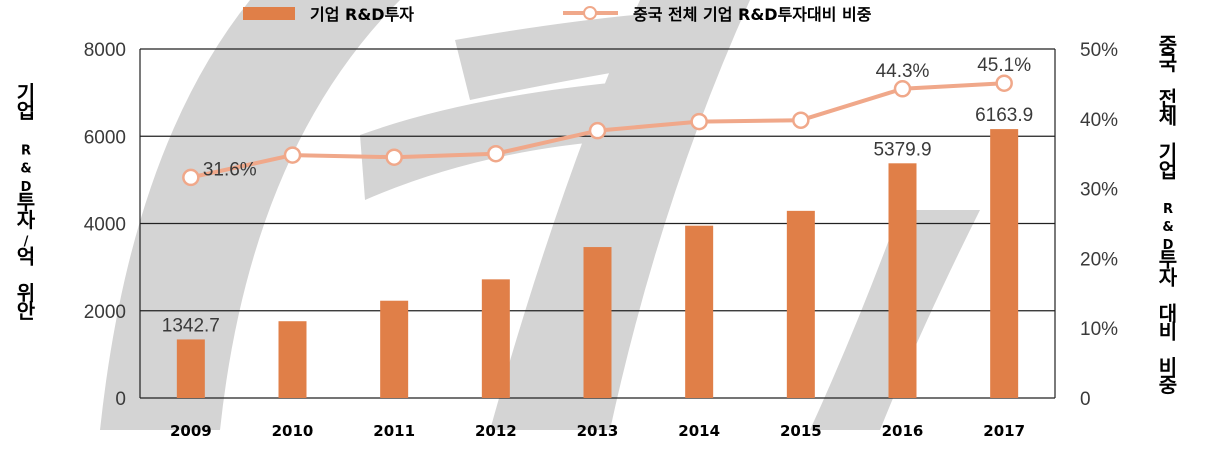 The height and width of the screenshot is (450, 1213). I want to click on y2-tick-label: 30%, so click(1099, 190).